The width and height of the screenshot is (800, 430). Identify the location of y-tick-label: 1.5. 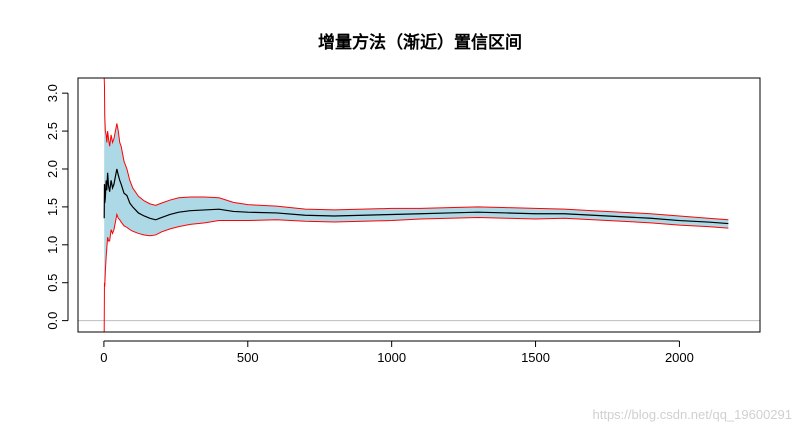
(52, 207).